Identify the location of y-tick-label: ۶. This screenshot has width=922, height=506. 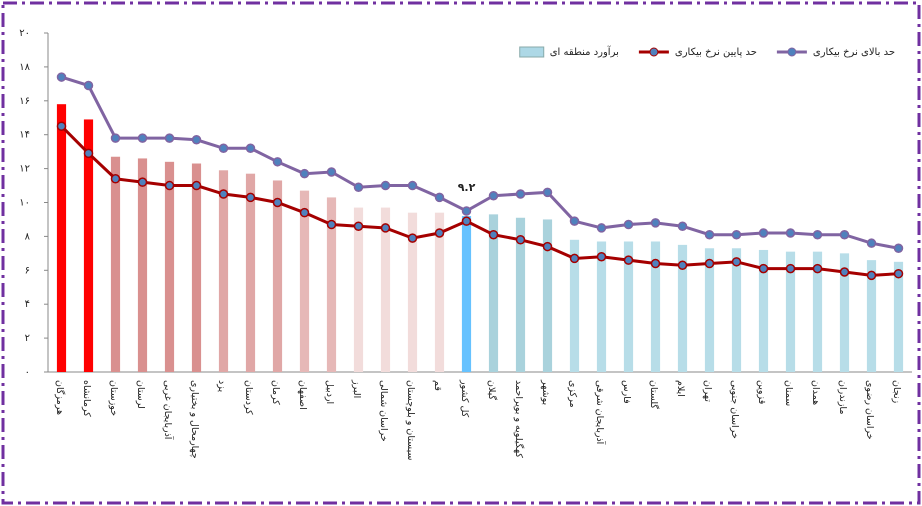
(27, 270).